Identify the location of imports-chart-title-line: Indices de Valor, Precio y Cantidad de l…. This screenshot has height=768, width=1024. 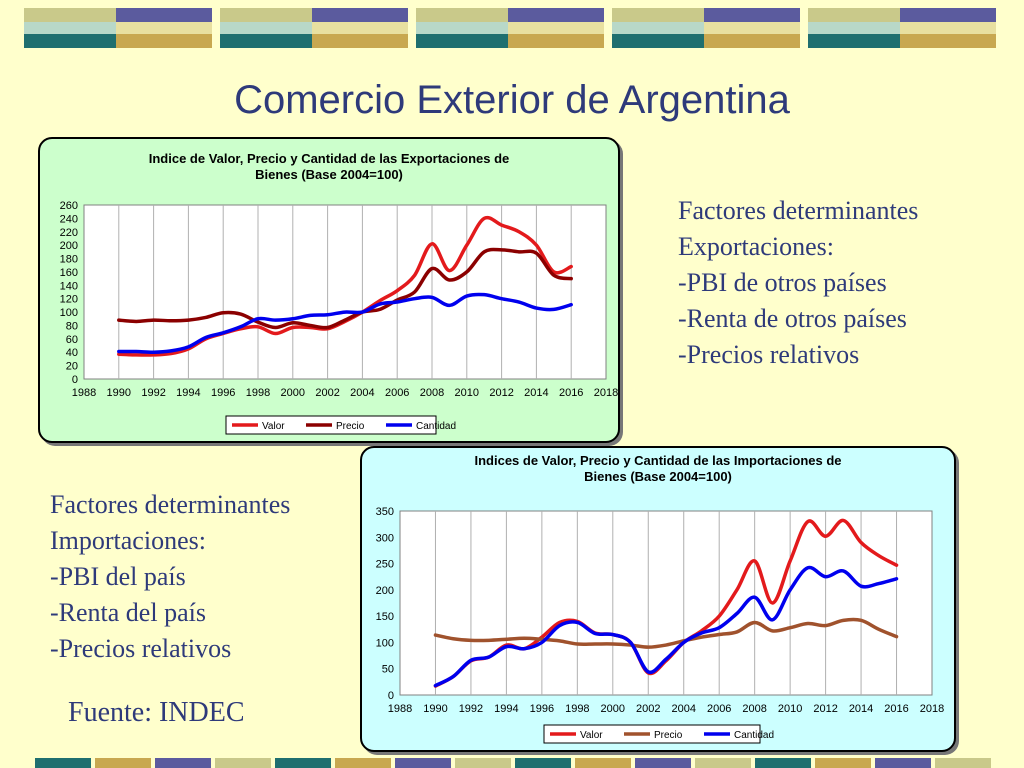
(657, 460).